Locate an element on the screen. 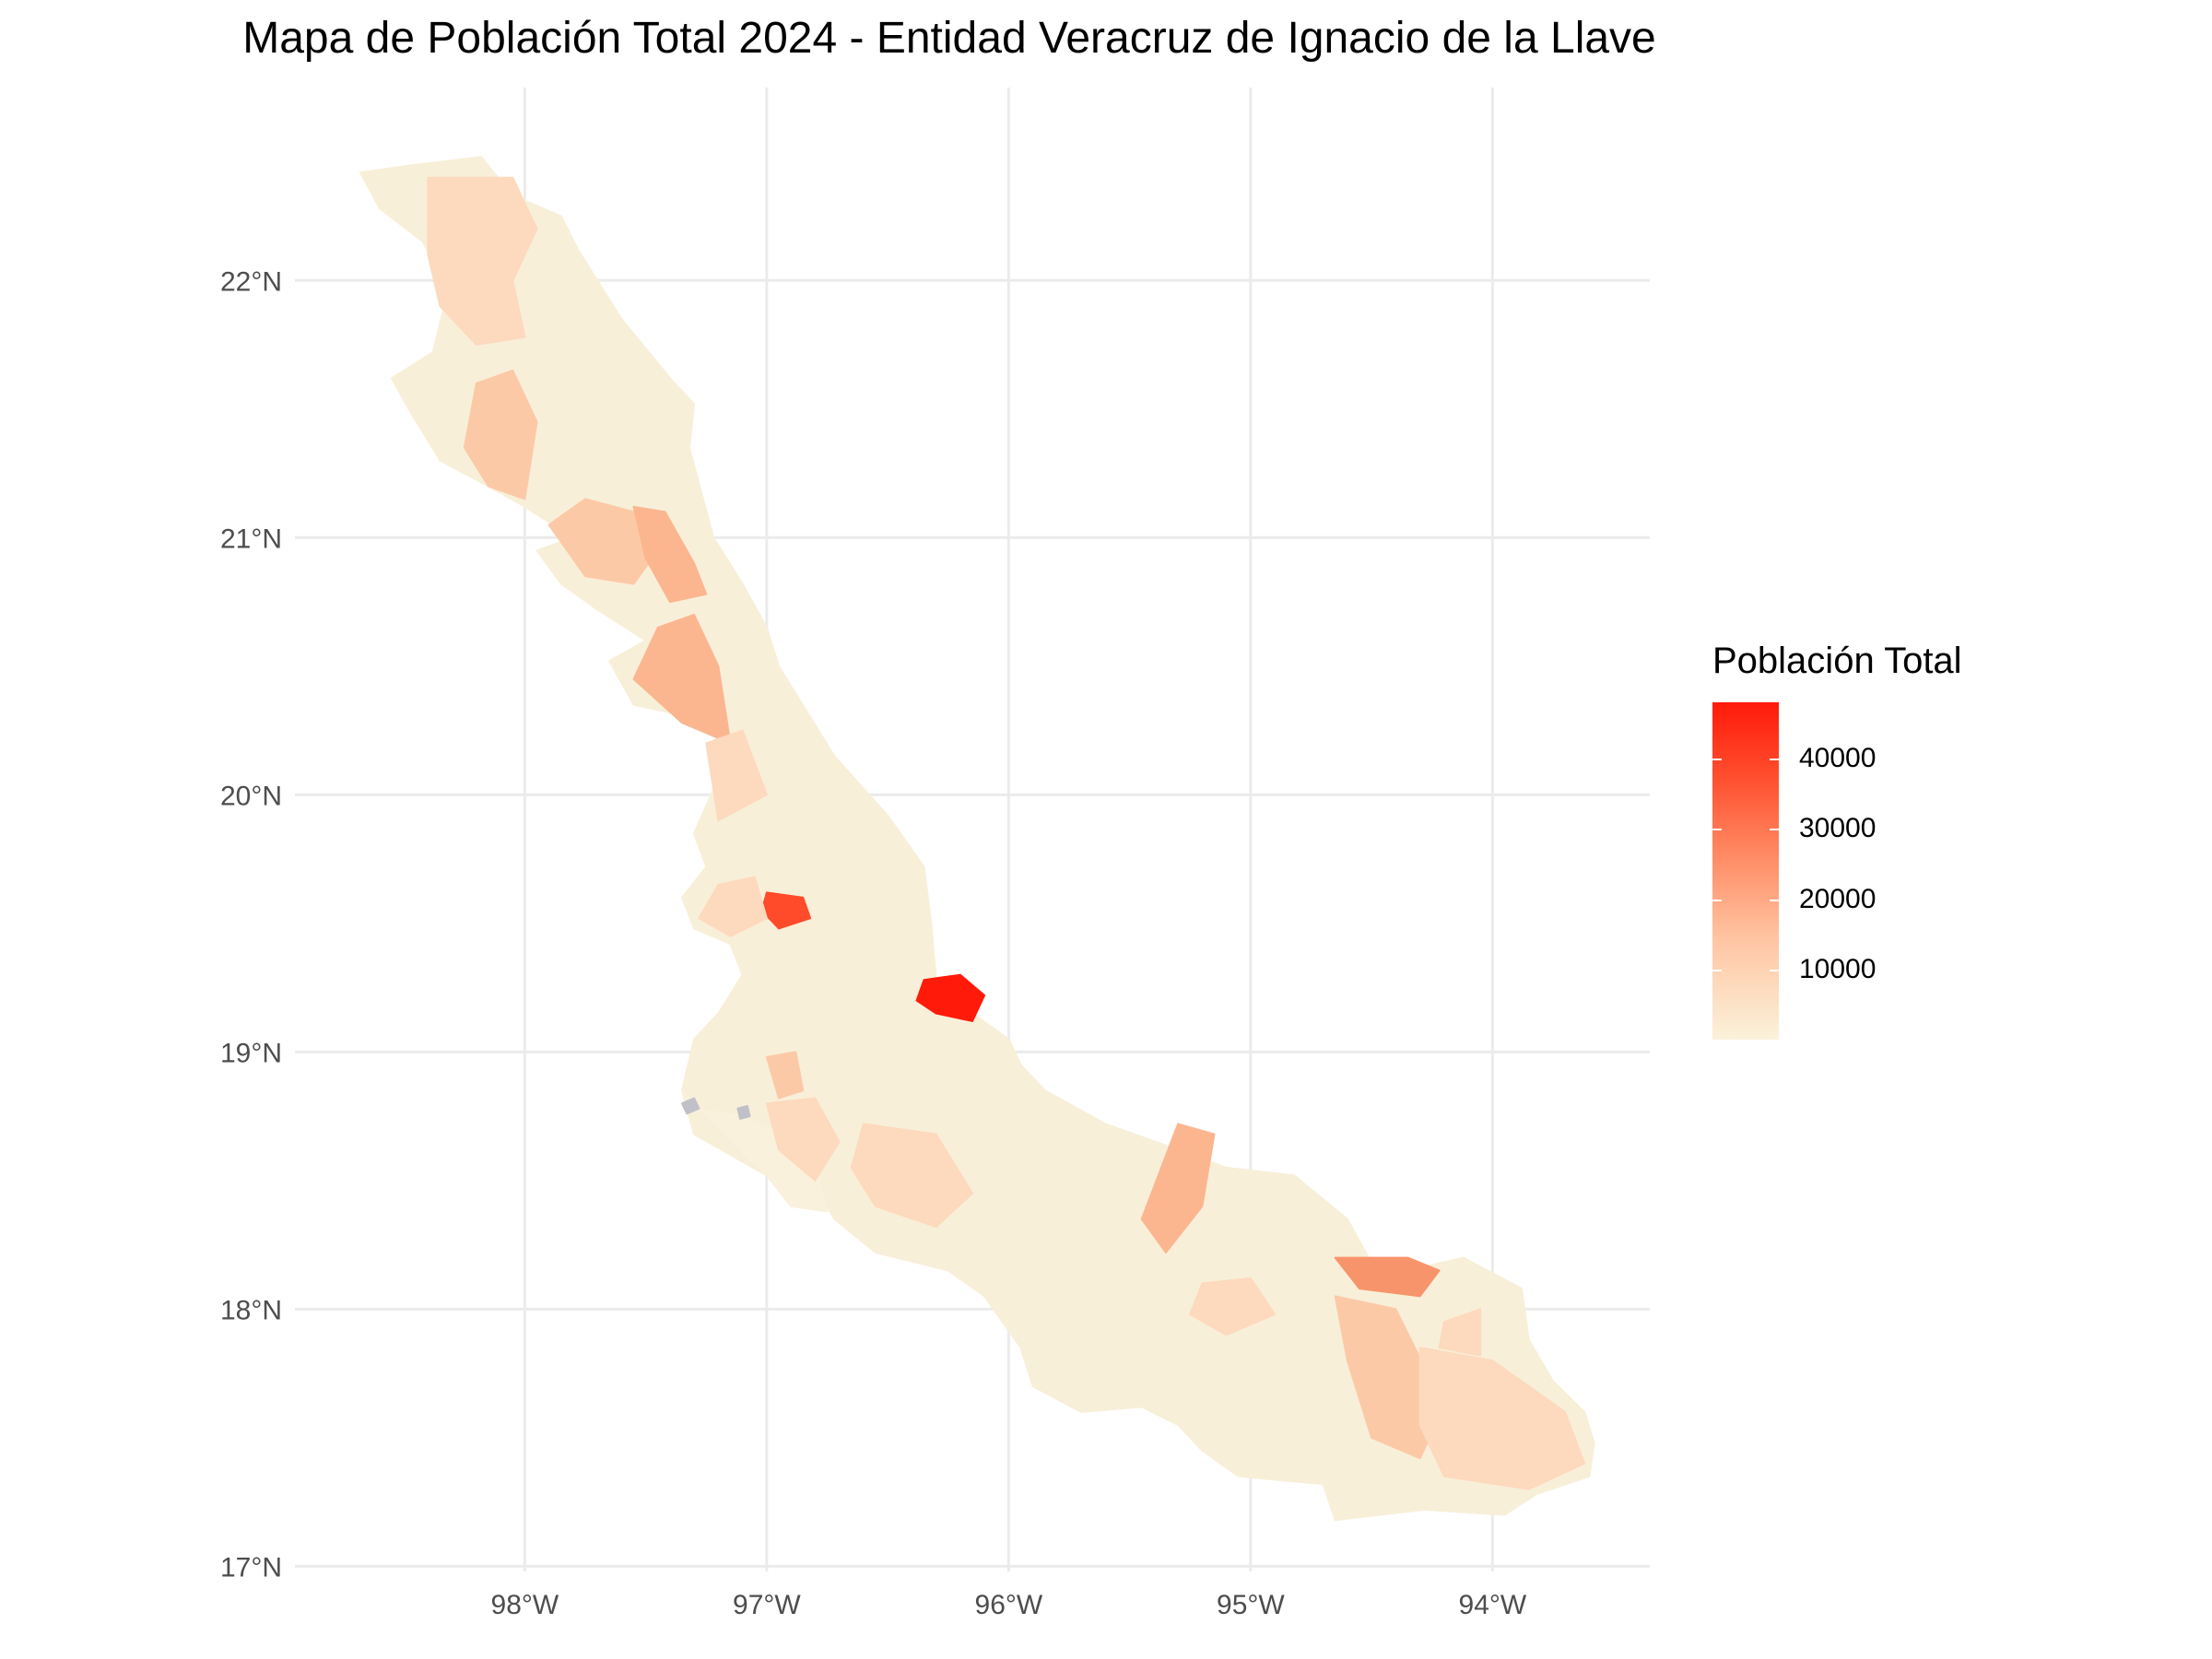  x-tick-label: 98°W is located at coordinates (525, 1605).